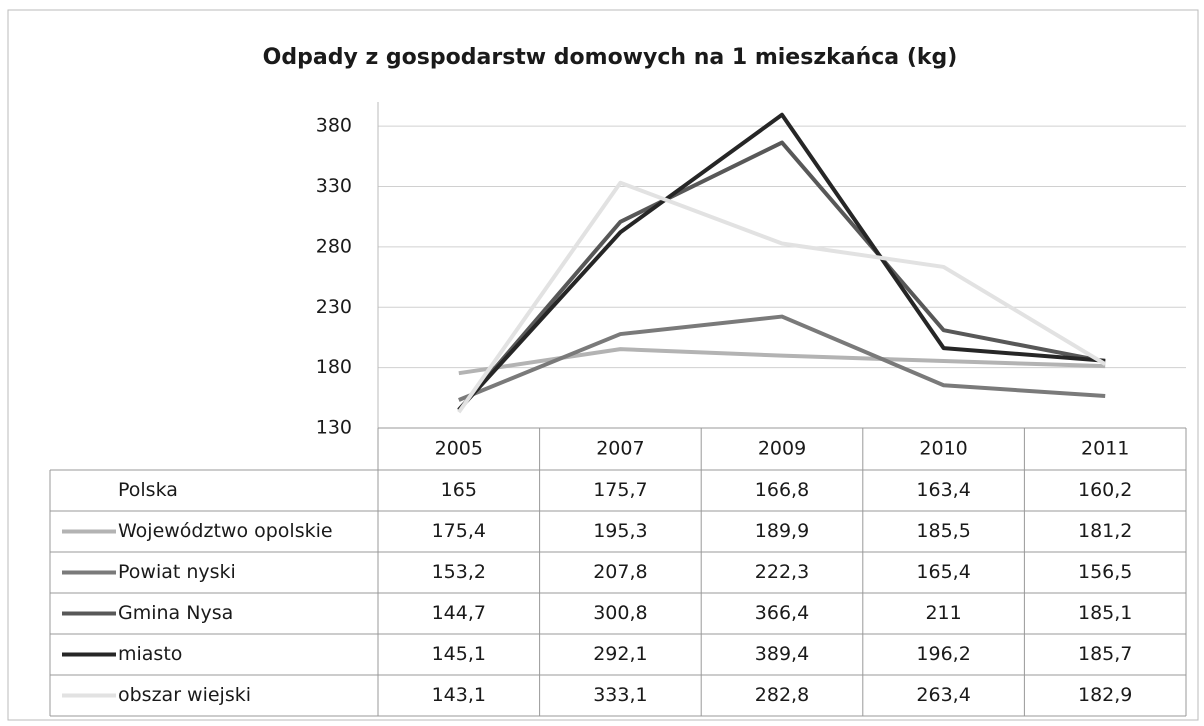 This screenshot has width=1204, height=726. I want to click on table-value: 222,3, so click(782, 572).